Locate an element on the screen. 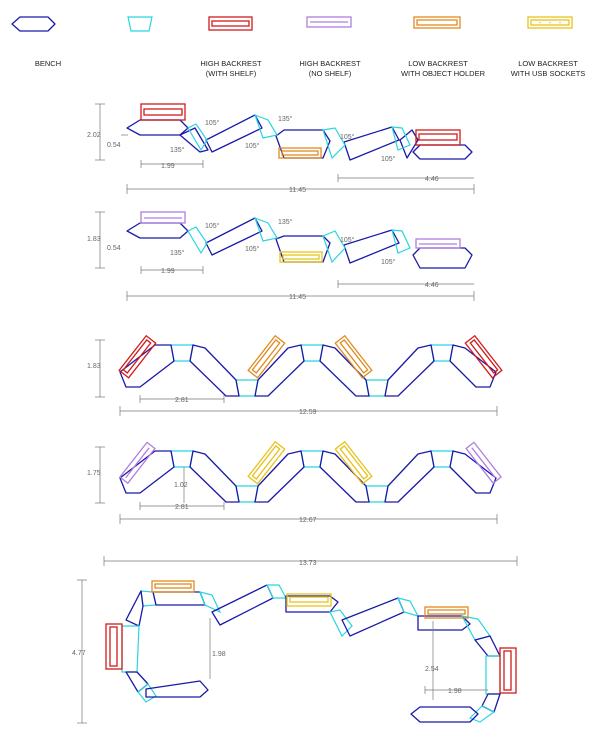  config-4-total-length: 12.67 is located at coordinates (308, 520).